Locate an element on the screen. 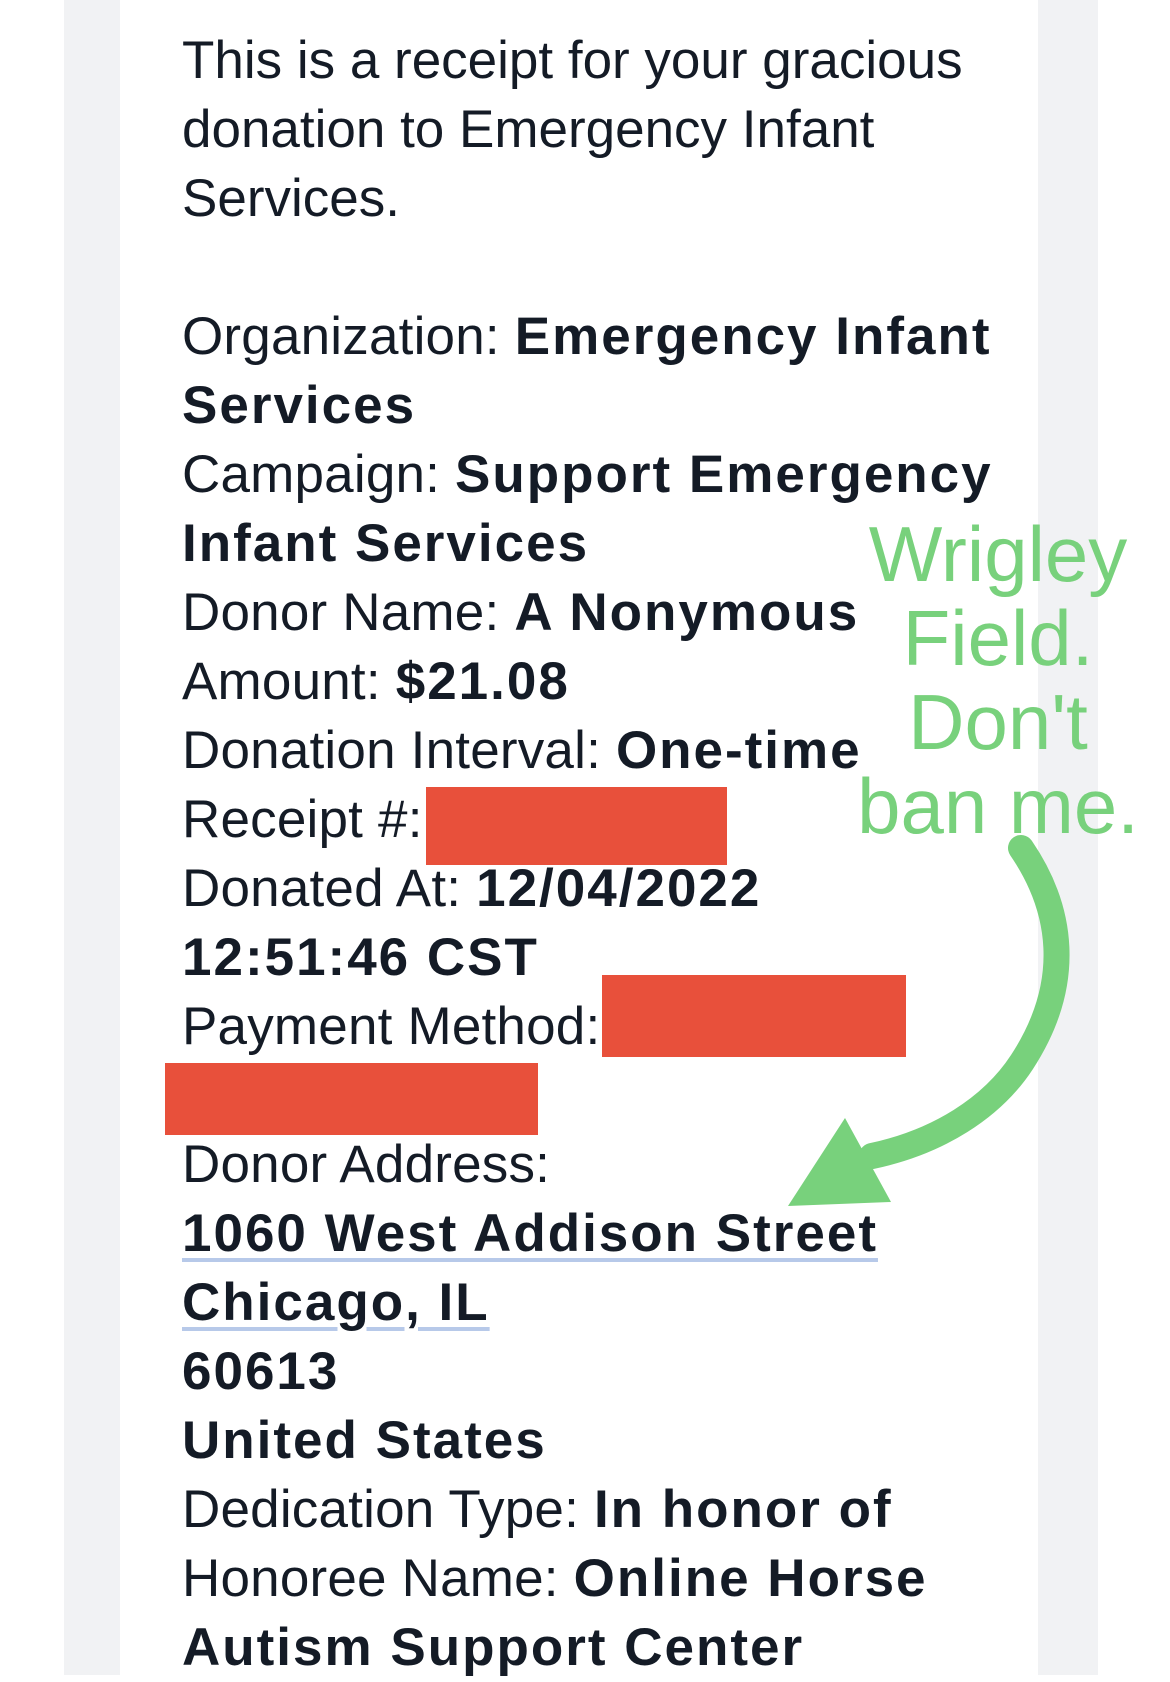 This screenshot has width=1170, height=1682. address-zip-row: 60613 is located at coordinates (261, 1371).